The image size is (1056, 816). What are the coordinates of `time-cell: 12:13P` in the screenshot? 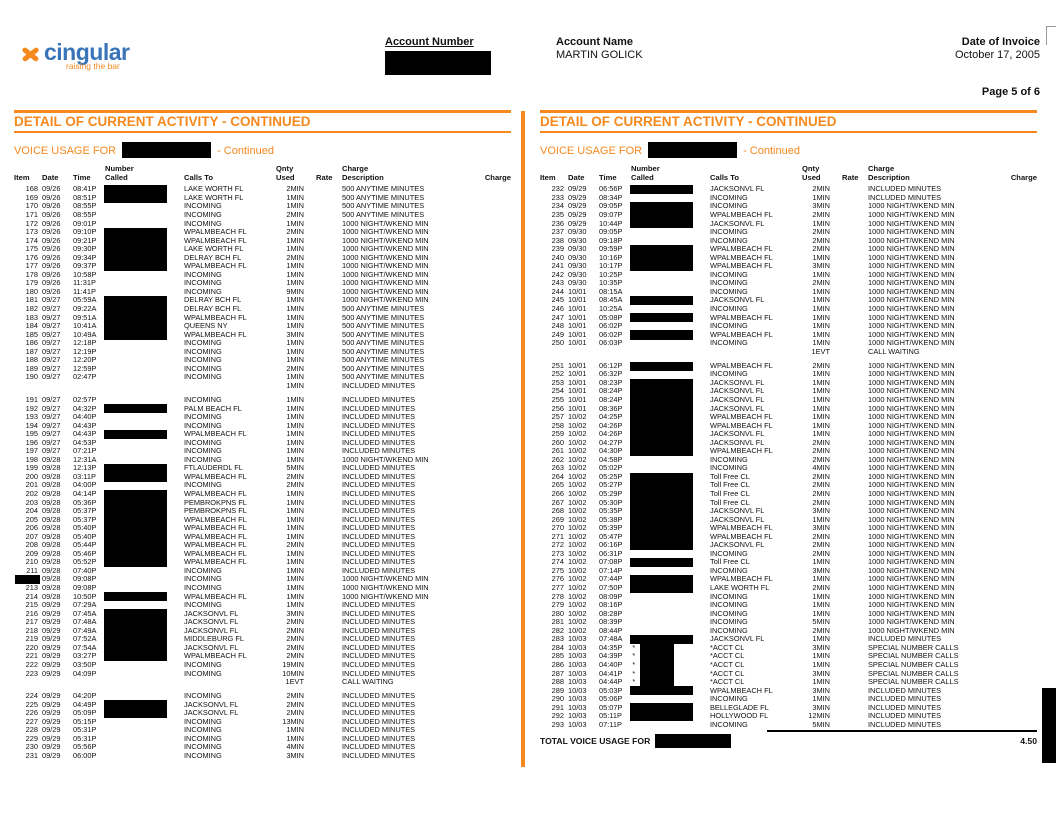 It's located at (85, 468).